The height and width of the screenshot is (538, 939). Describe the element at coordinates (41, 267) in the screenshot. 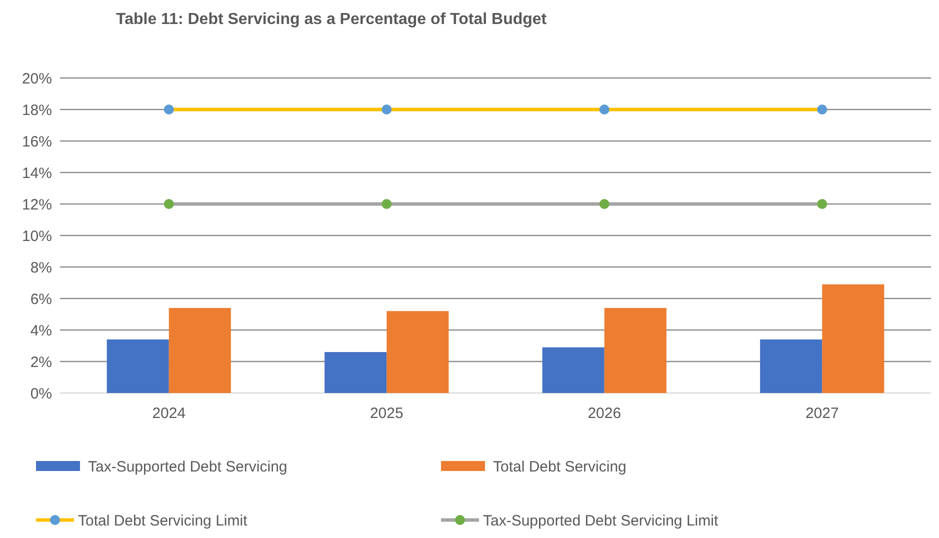

I see `y-tick-label: 8%` at that location.